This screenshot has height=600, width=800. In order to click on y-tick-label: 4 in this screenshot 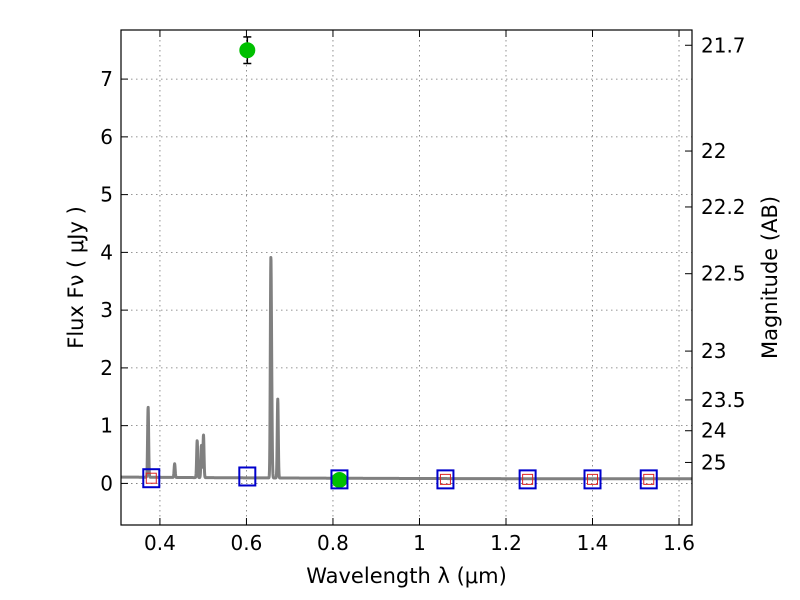, I will do `click(106, 252)`.